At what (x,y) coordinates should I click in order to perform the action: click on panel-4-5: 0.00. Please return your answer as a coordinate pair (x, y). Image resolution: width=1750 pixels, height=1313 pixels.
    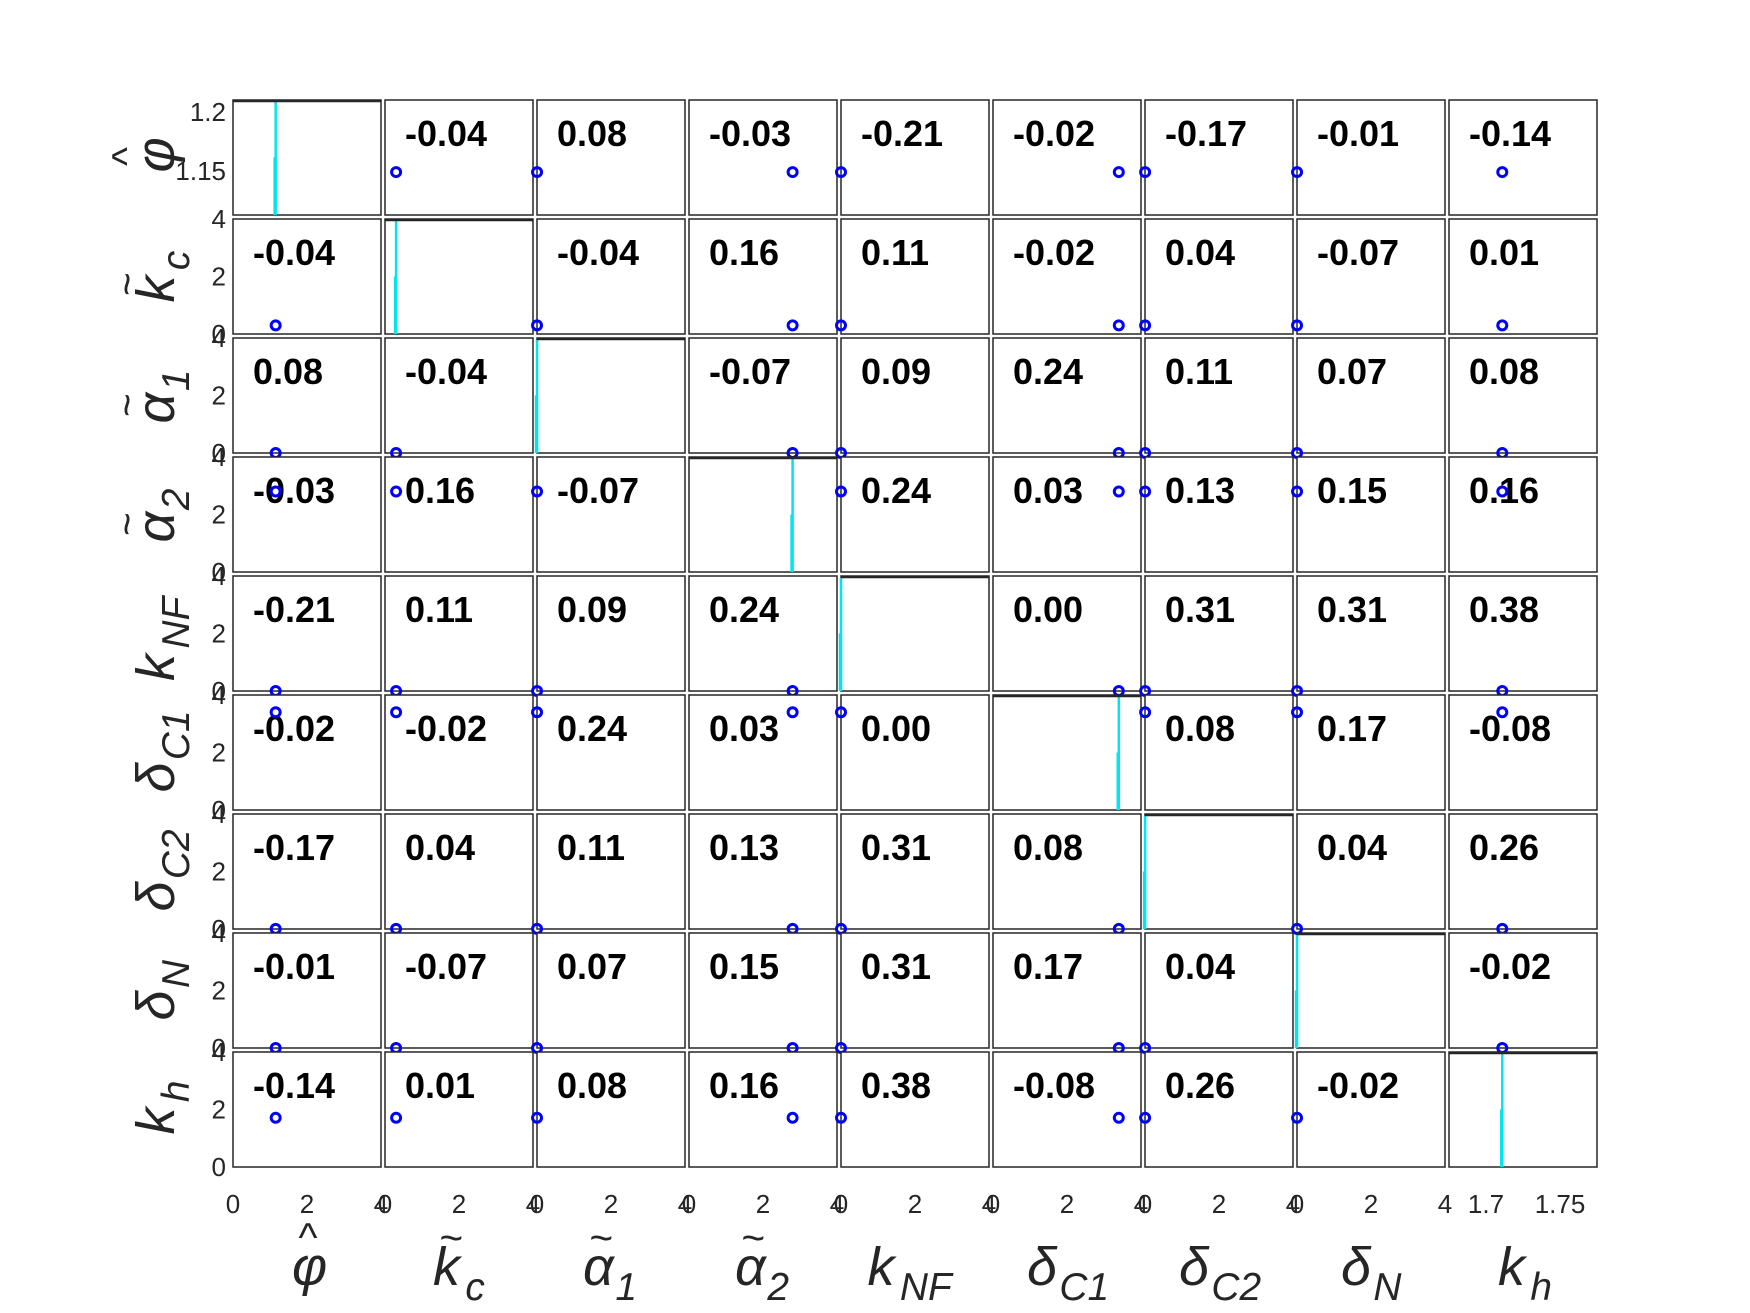
    Looking at the image, I should click on (1067, 636).